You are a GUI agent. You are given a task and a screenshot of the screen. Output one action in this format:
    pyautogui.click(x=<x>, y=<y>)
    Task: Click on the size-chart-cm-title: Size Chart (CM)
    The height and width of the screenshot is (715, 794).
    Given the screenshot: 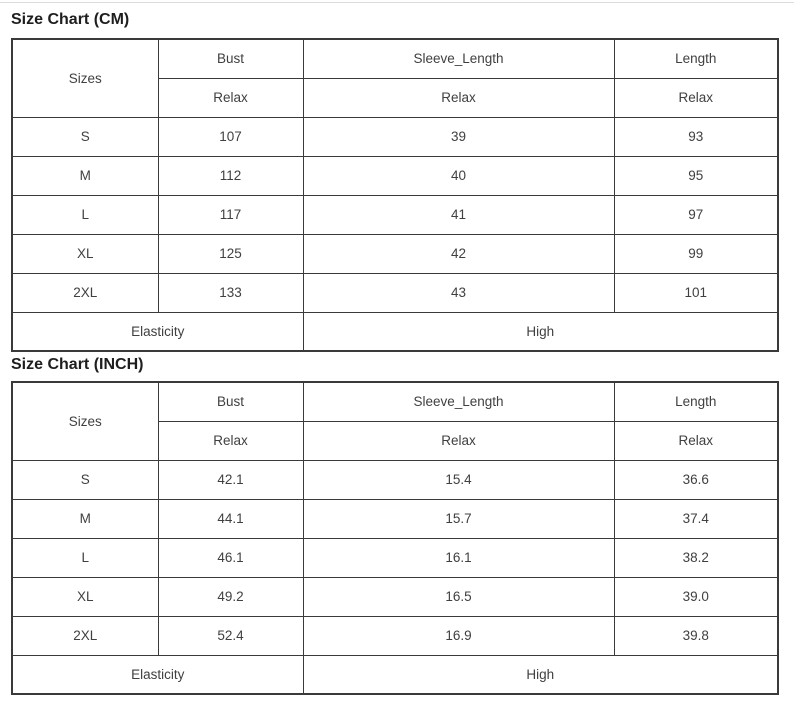 What is the action you would take?
    pyautogui.click(x=70, y=19)
    